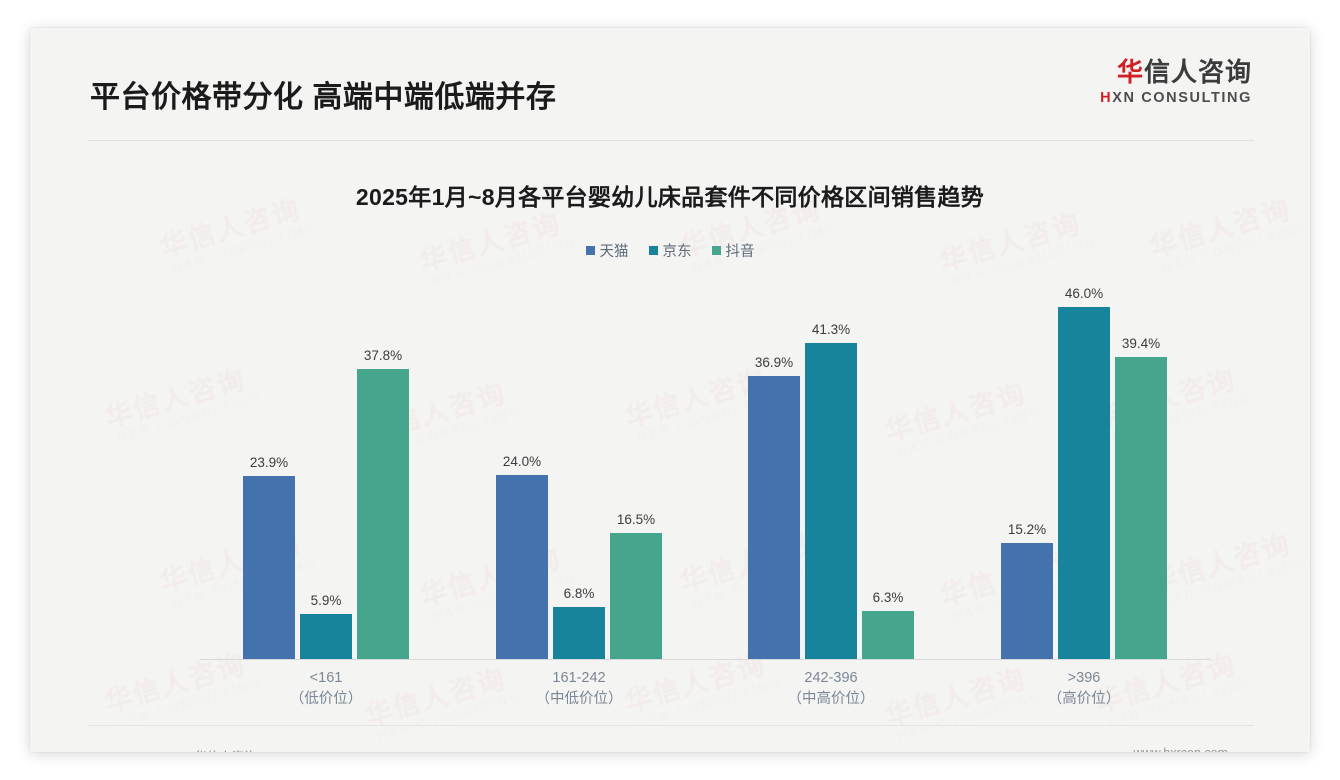 The height and width of the screenshot is (780, 1340). What do you see at coordinates (636, 519) in the screenshot?
I see `bar-value-label: 16.5%` at bounding box center [636, 519].